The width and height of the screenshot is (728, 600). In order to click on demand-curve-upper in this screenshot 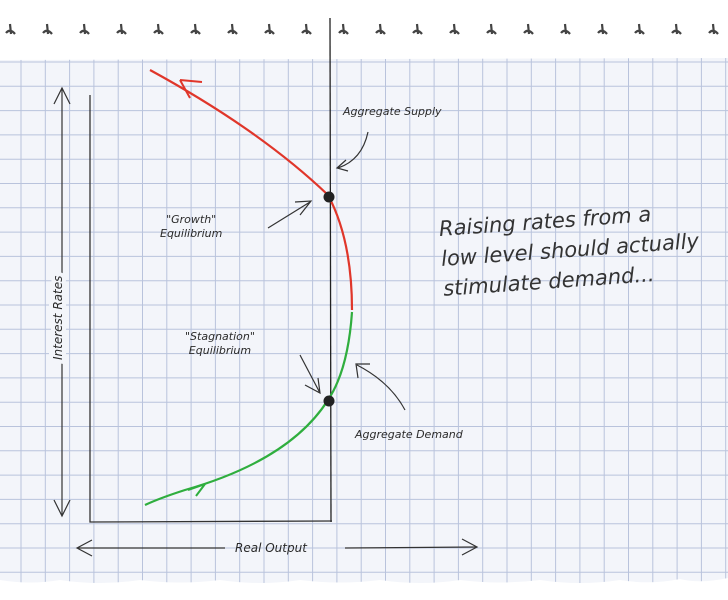, I will do `click(251, 190)`.